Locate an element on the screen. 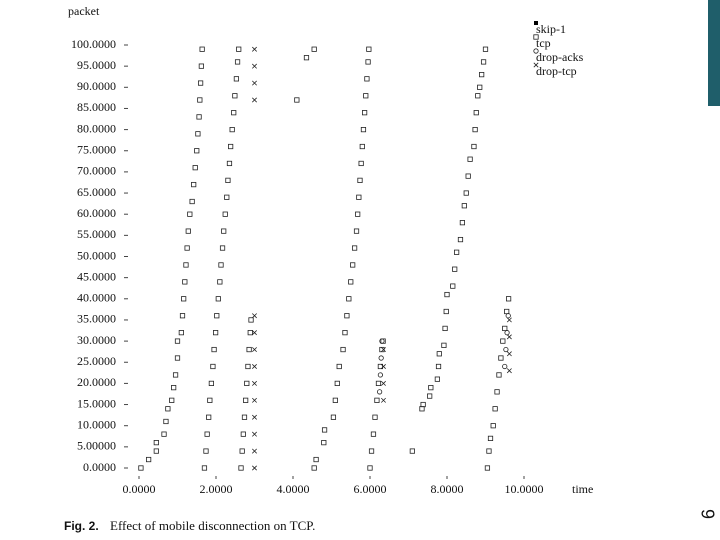 The width and height of the screenshot is (720, 540). x-tick-label: 4.0000 is located at coordinates (293, 489).